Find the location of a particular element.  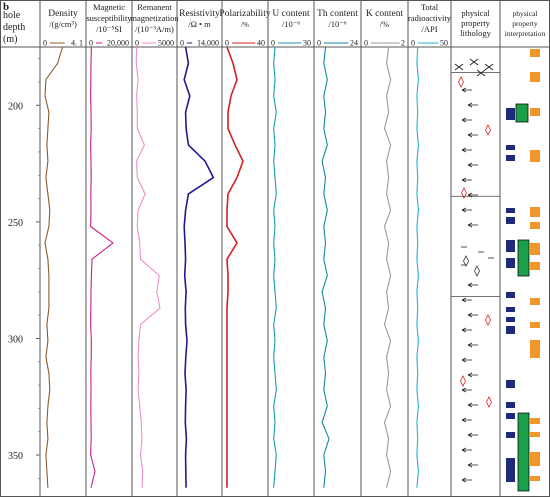

remanent-header-line: /(10⁻³A/m) is located at coordinates (154, 29).